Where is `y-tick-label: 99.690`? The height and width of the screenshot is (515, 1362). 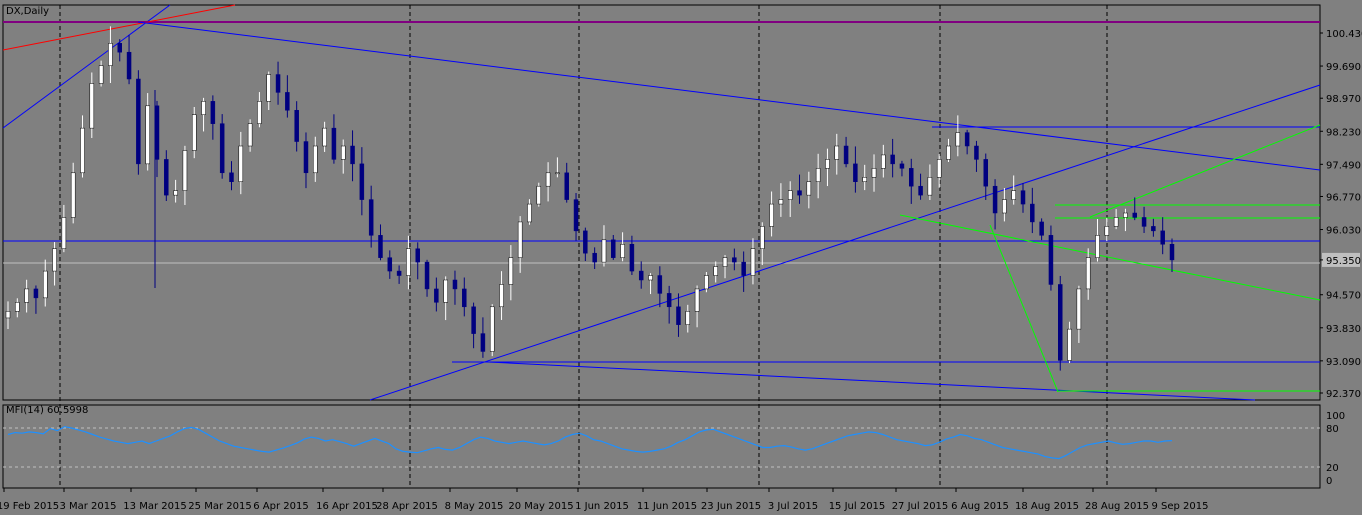 y-tick-label: 99.690 is located at coordinates (1343, 67).